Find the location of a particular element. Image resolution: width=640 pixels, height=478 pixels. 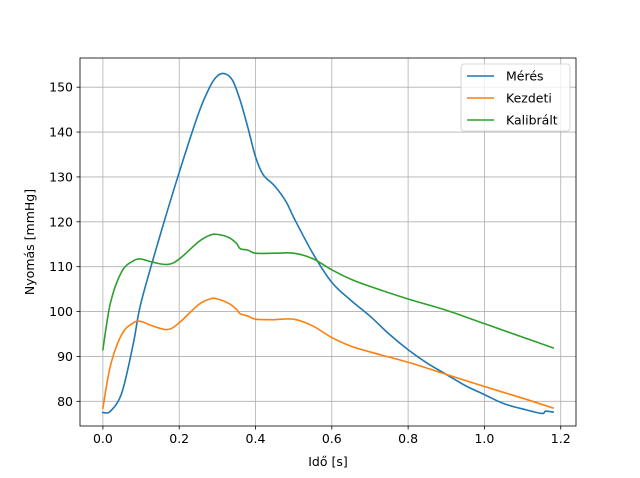

y-tick-label: 80 is located at coordinates (65, 401).